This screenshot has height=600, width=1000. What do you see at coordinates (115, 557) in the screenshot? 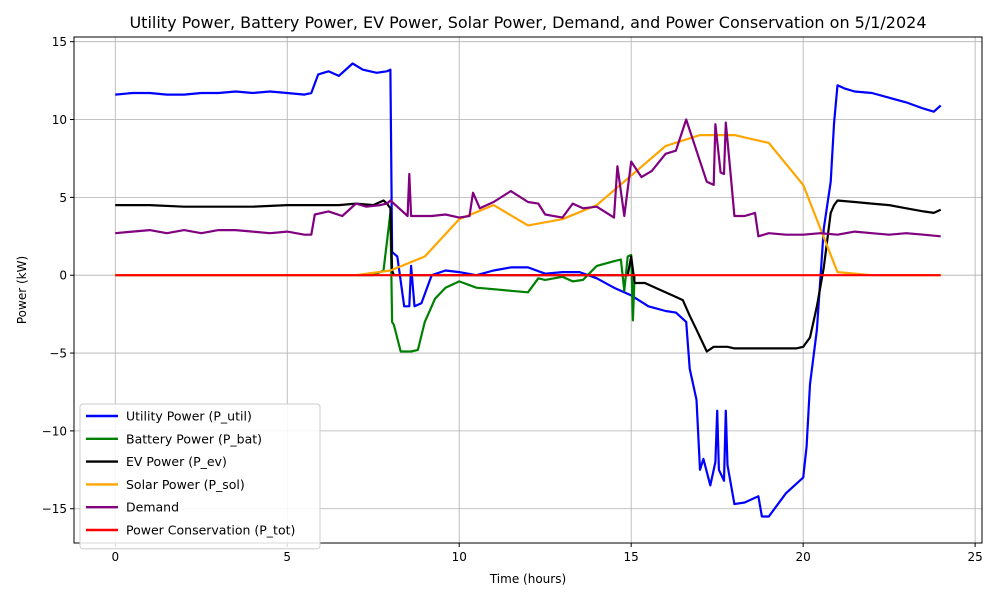
I see `x-tick-label: 0` at bounding box center [115, 557].